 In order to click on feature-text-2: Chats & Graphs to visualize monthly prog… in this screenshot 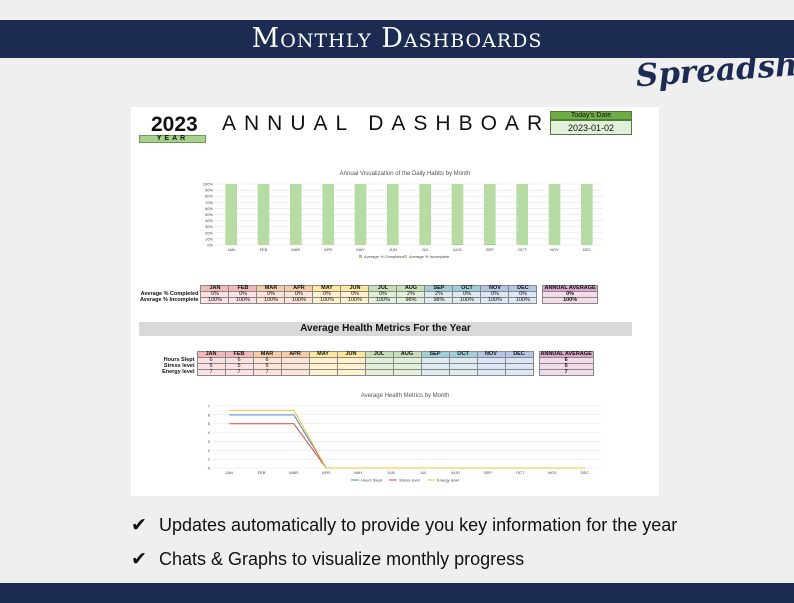, I will do `click(342, 559)`.